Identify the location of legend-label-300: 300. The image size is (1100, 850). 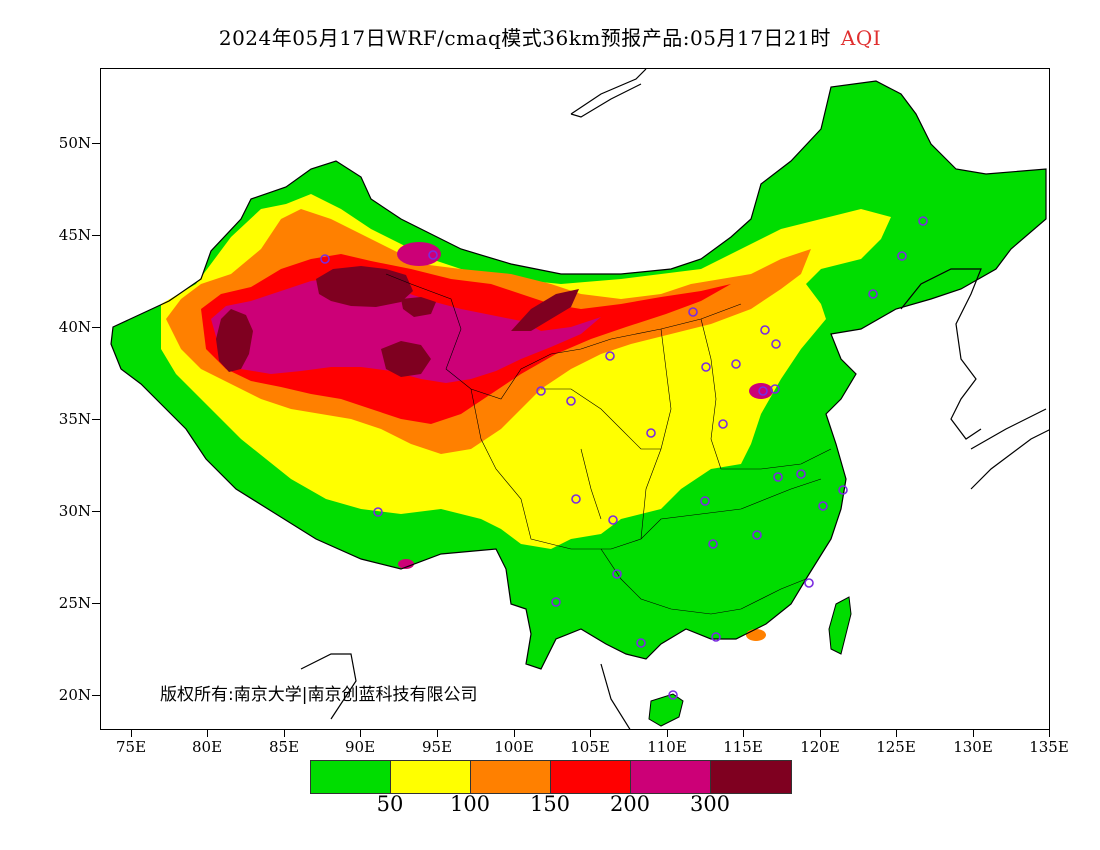
(710, 804).